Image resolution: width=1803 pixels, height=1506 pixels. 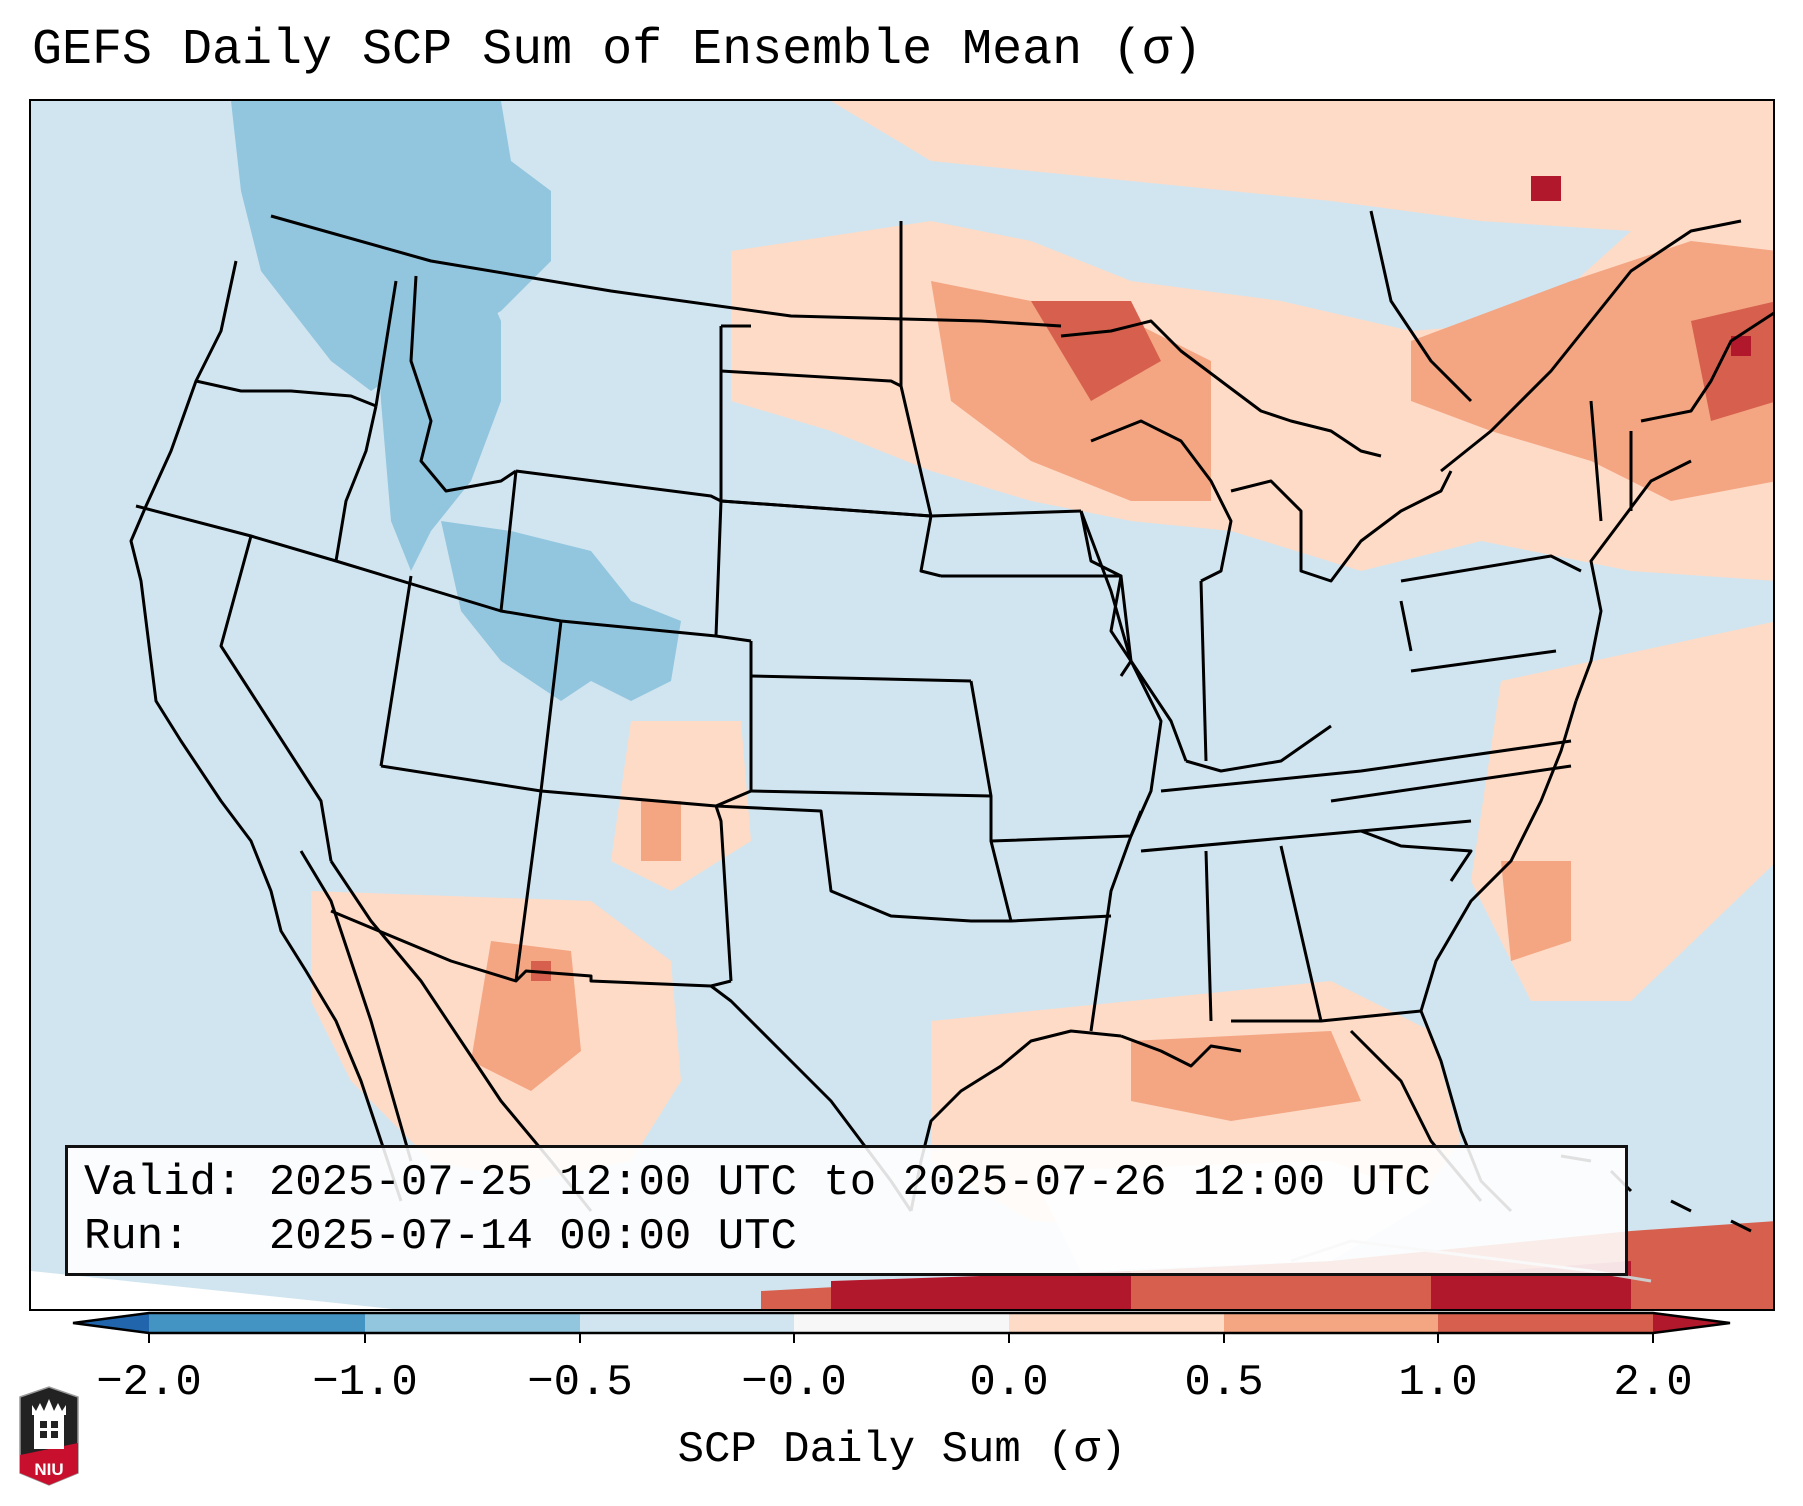 I want to click on az-nm-co, so click(x=636, y=885).